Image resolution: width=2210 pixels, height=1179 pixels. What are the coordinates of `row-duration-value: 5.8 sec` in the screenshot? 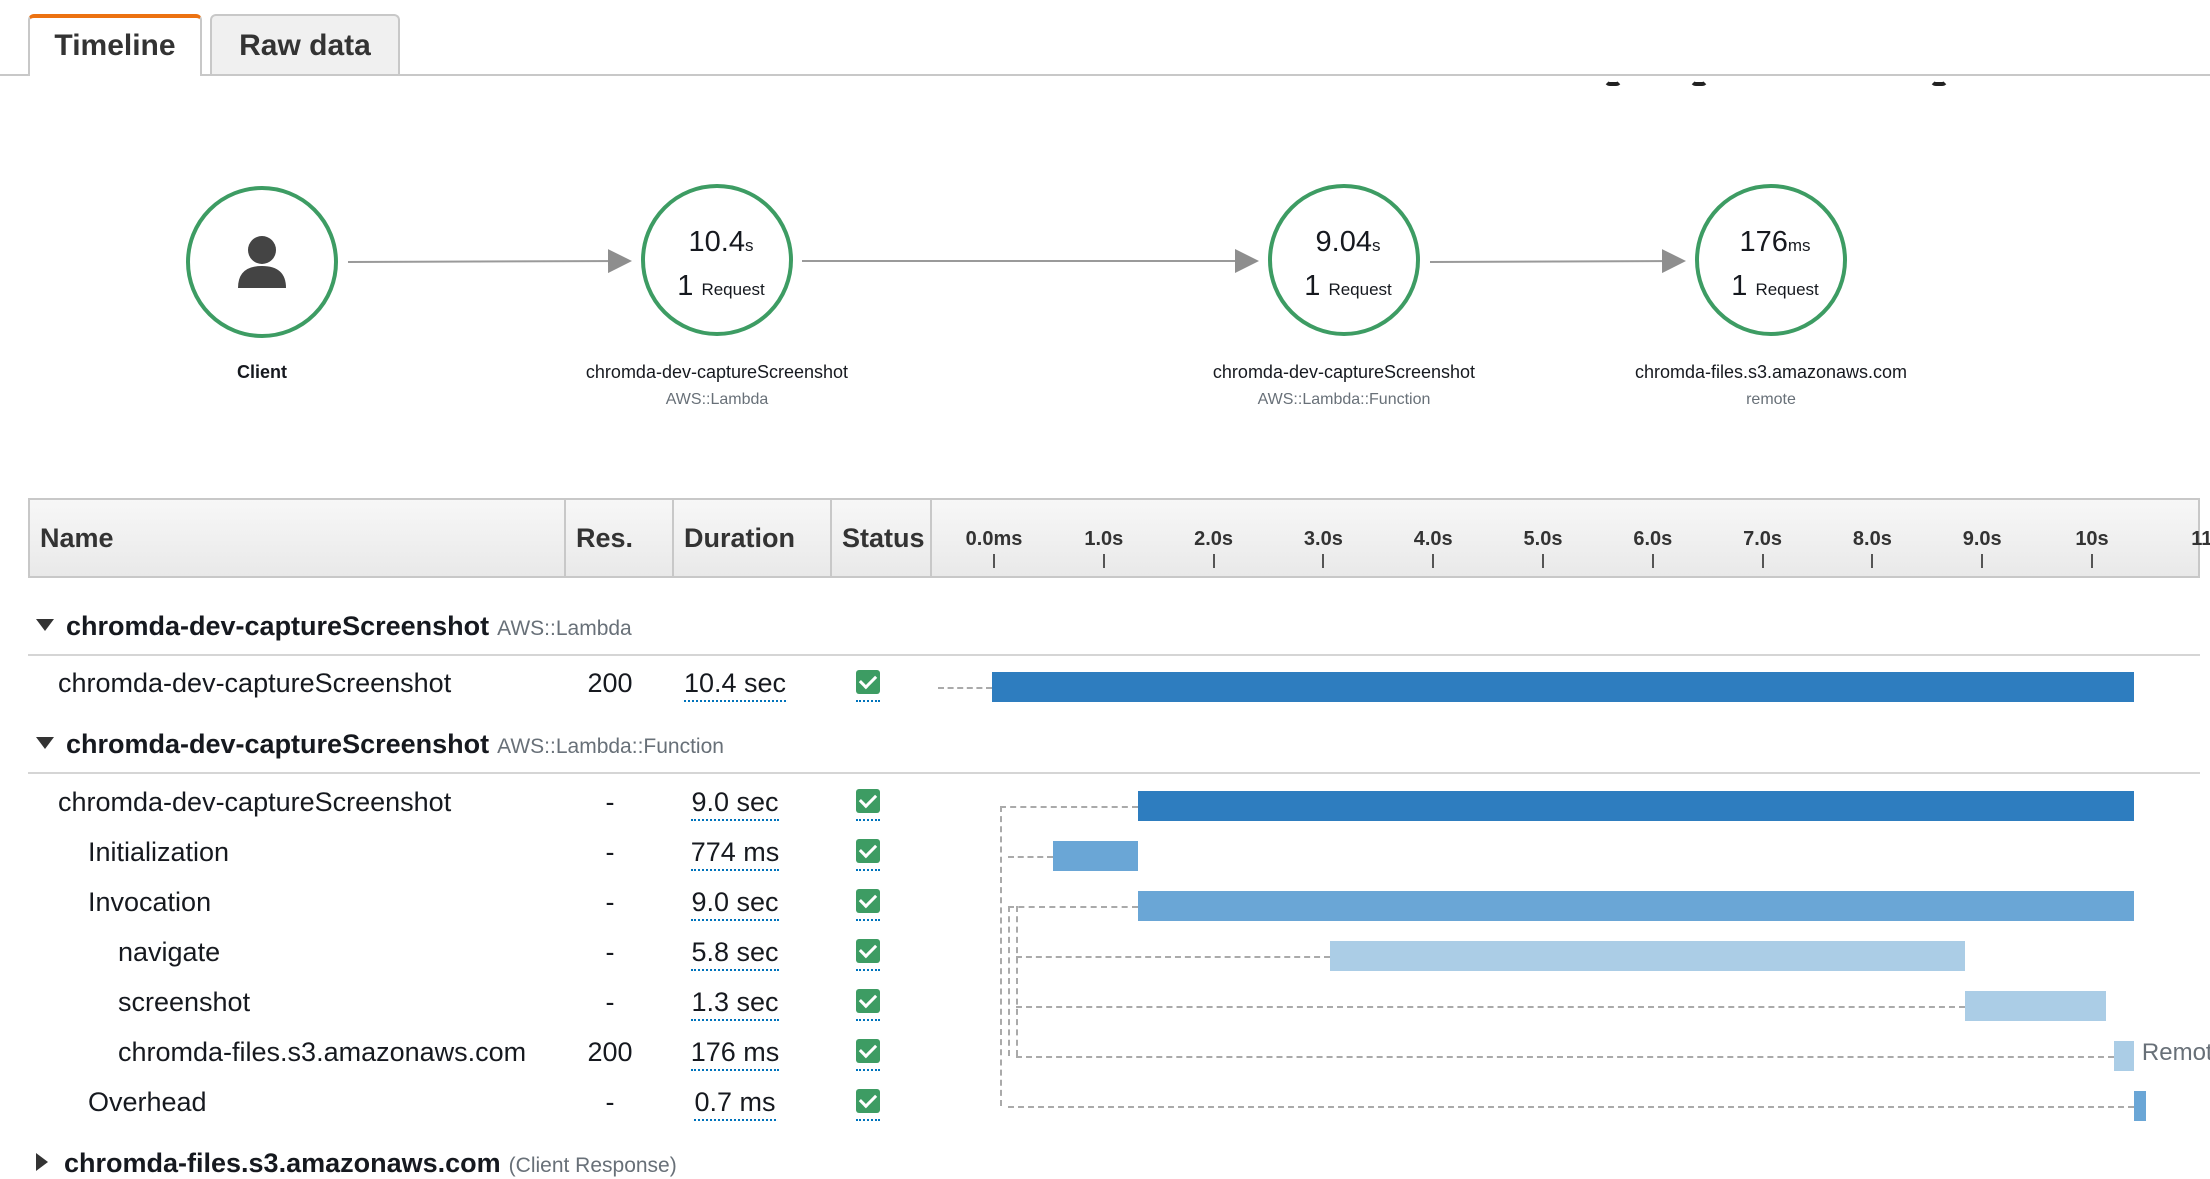 It's located at (735, 954).